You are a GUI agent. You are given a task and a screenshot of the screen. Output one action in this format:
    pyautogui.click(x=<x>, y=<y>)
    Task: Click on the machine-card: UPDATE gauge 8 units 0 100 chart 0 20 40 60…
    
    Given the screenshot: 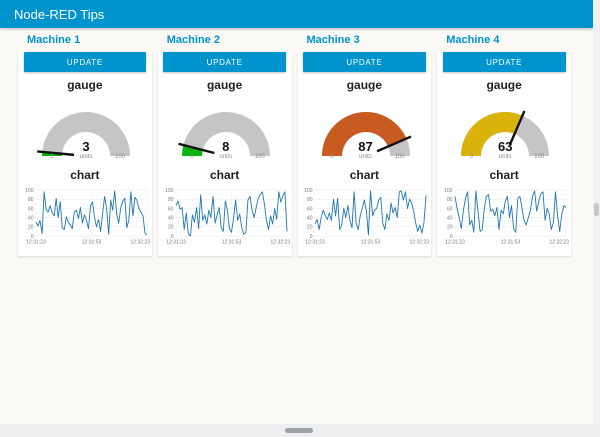 What is the action you would take?
    pyautogui.click(x=224, y=154)
    